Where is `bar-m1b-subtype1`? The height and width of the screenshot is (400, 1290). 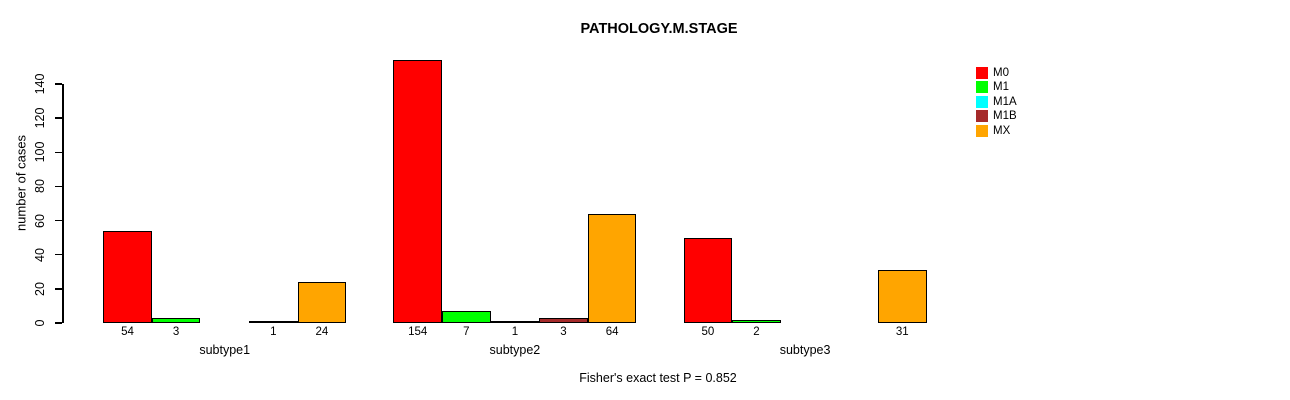
bar-m1b-subtype1 is located at coordinates (273, 322).